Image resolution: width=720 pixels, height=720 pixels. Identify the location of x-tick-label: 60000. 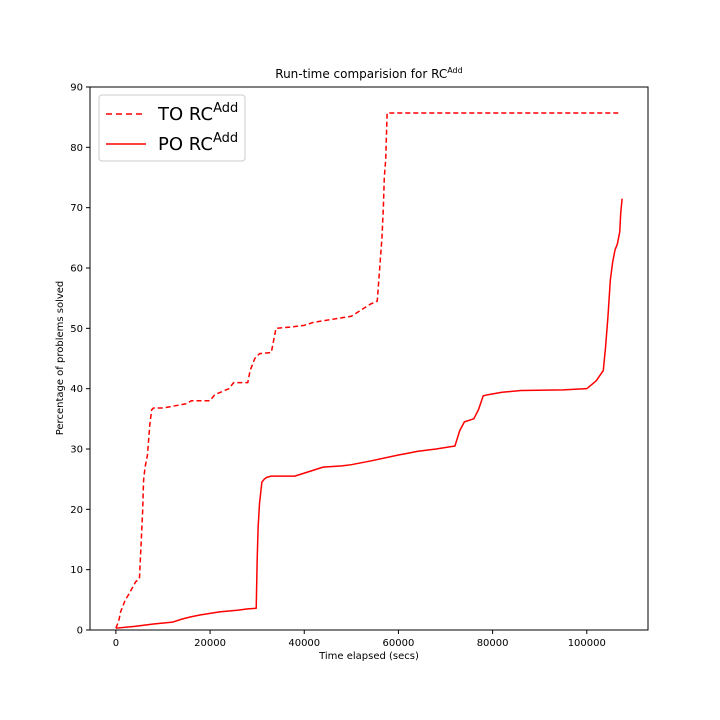
(399, 643).